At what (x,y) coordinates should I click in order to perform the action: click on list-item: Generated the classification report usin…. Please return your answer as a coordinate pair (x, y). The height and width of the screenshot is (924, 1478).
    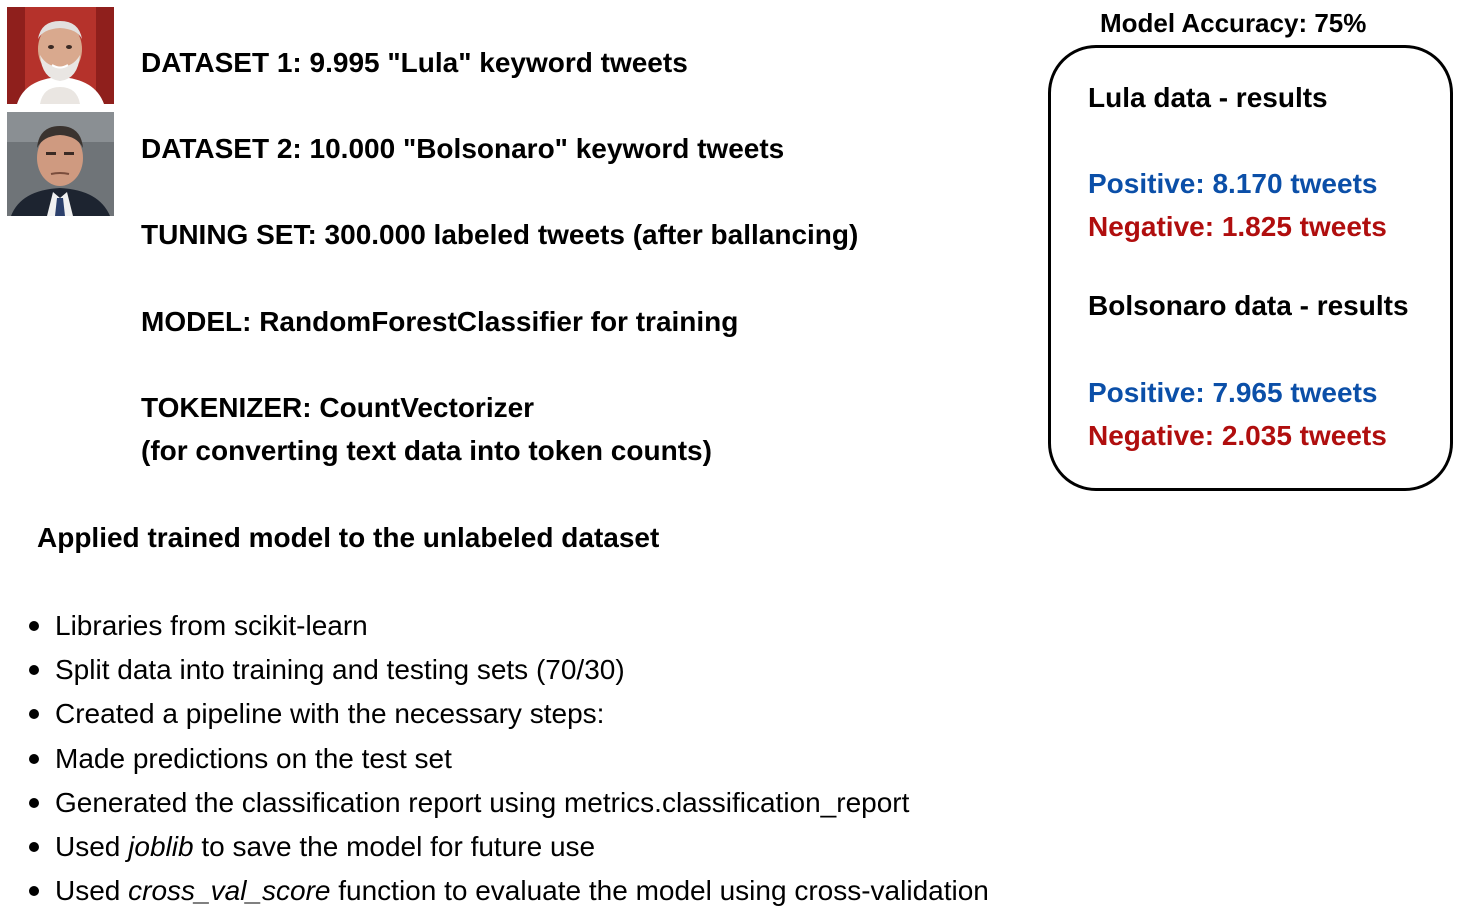
    Looking at the image, I should click on (494, 805).